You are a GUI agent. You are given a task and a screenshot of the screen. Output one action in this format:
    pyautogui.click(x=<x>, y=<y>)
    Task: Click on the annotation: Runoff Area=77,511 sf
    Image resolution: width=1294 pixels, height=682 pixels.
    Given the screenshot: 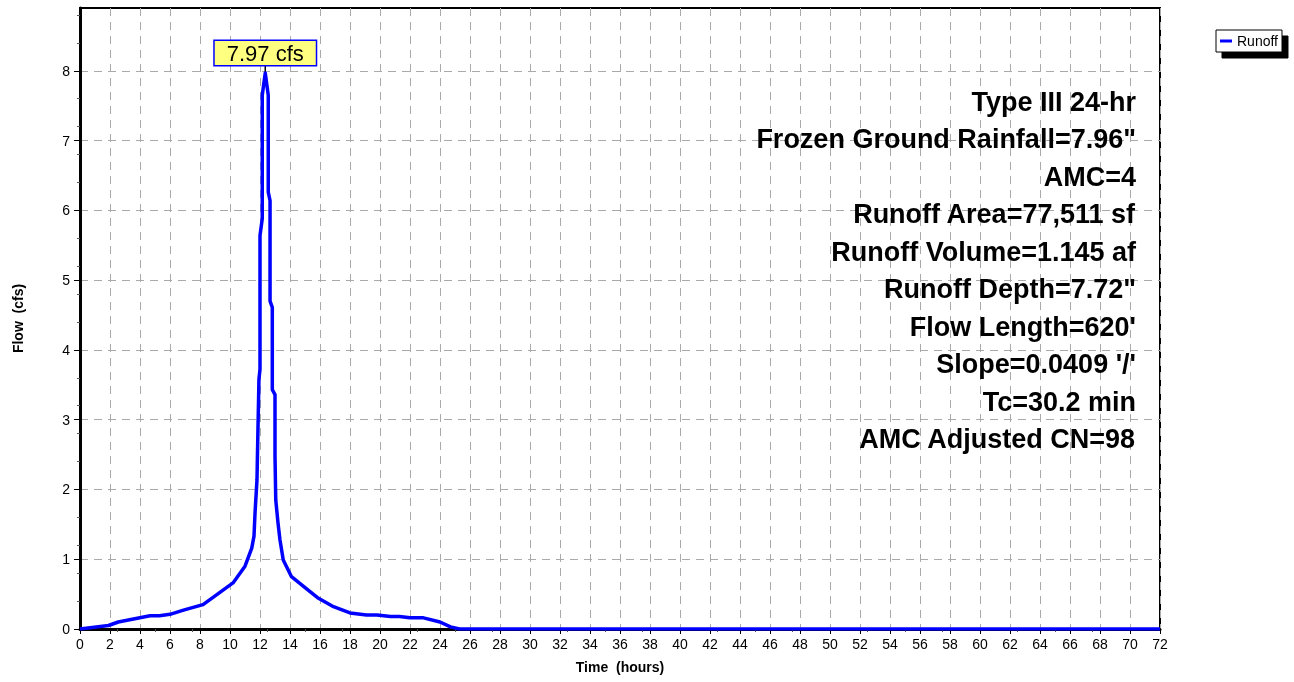 What is the action you would take?
    pyautogui.click(x=995, y=214)
    